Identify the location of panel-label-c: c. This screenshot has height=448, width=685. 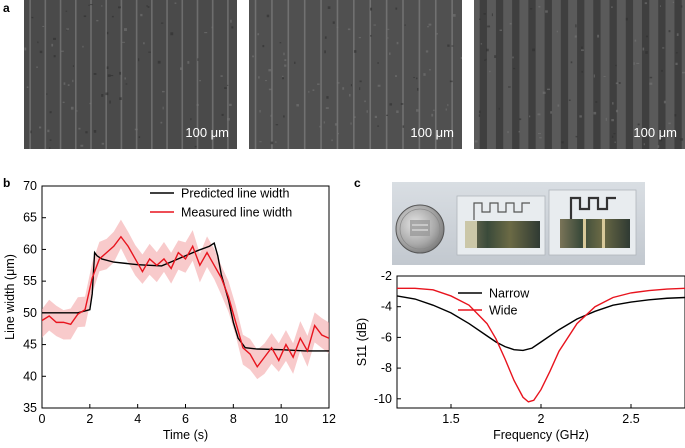
(357, 183).